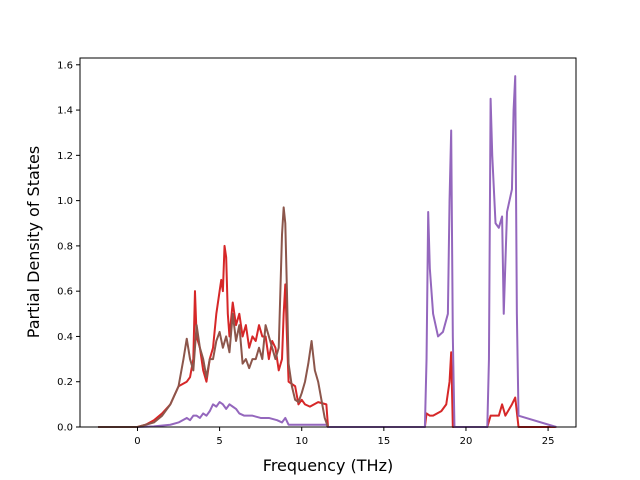 This screenshot has width=640, height=480. I want to click on y-tick-label: 1.6, so click(65, 65).